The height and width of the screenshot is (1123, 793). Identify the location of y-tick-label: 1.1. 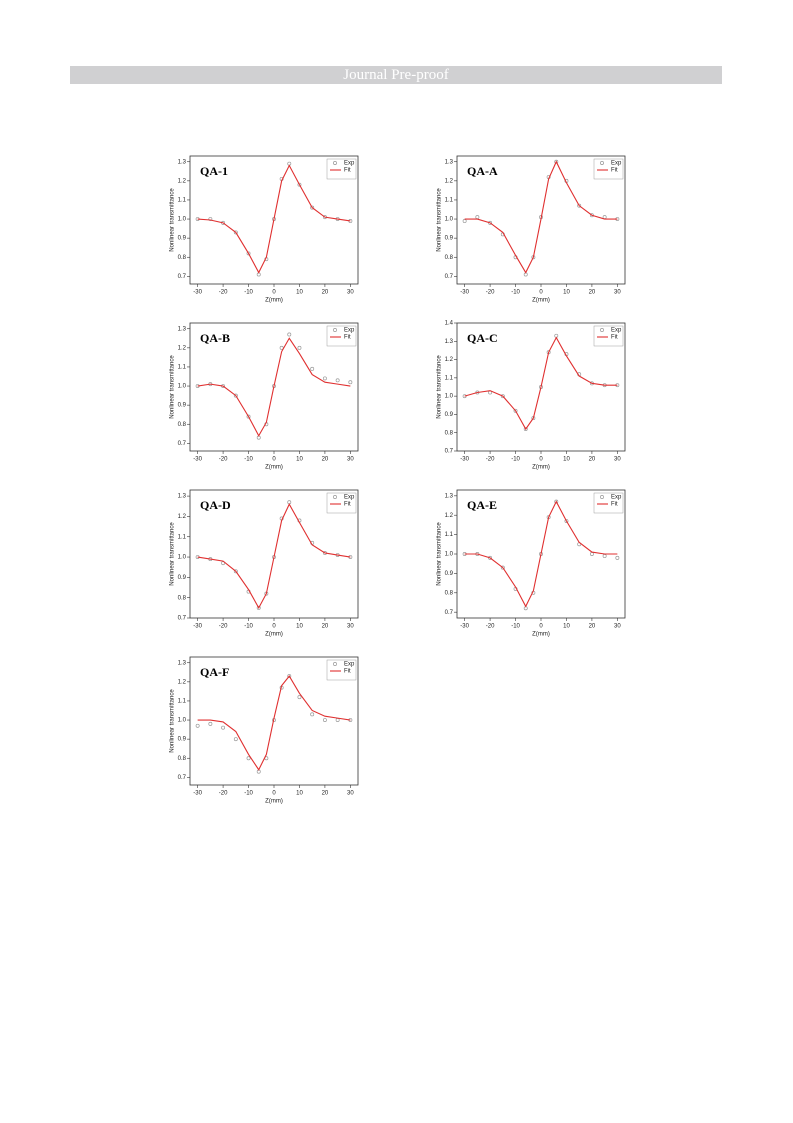
(449, 378).